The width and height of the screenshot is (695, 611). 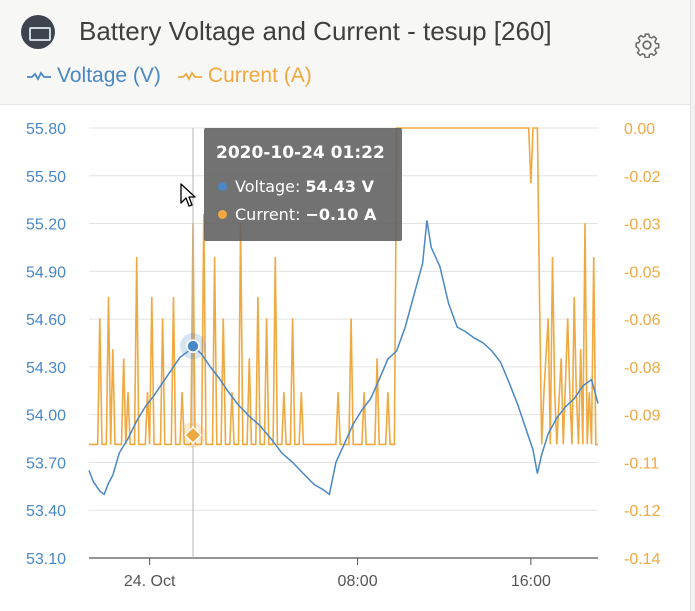 What do you see at coordinates (109, 75) in the screenshot?
I see `legend-label-voltage: Voltage (V)` at bounding box center [109, 75].